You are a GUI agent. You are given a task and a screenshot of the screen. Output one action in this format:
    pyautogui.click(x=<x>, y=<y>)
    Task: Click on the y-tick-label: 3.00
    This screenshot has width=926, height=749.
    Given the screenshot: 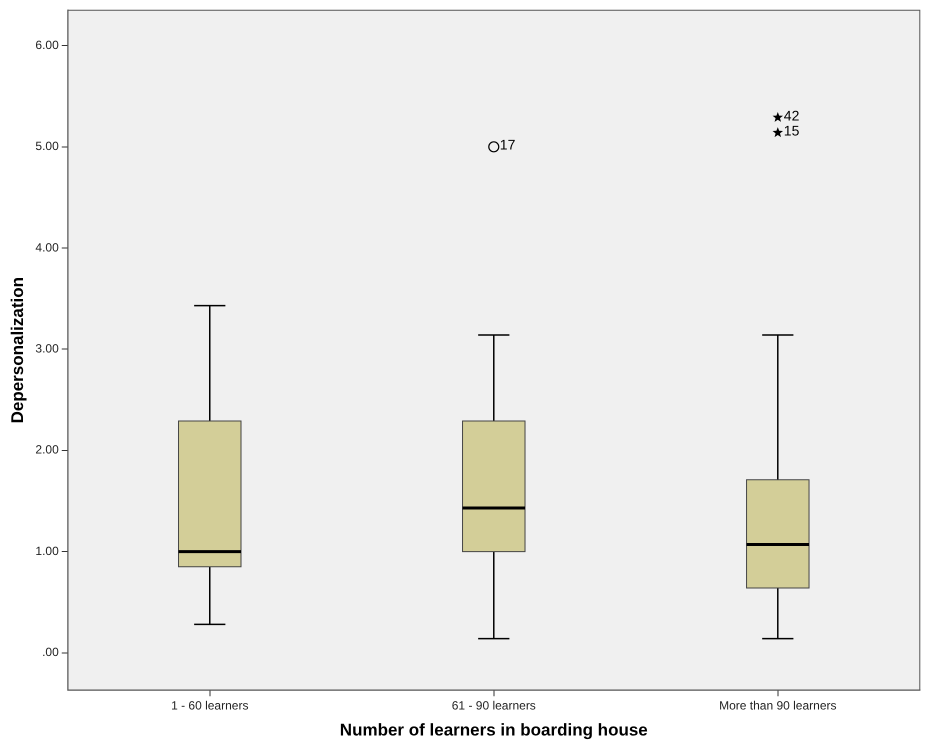 What is the action you would take?
    pyautogui.click(x=47, y=349)
    